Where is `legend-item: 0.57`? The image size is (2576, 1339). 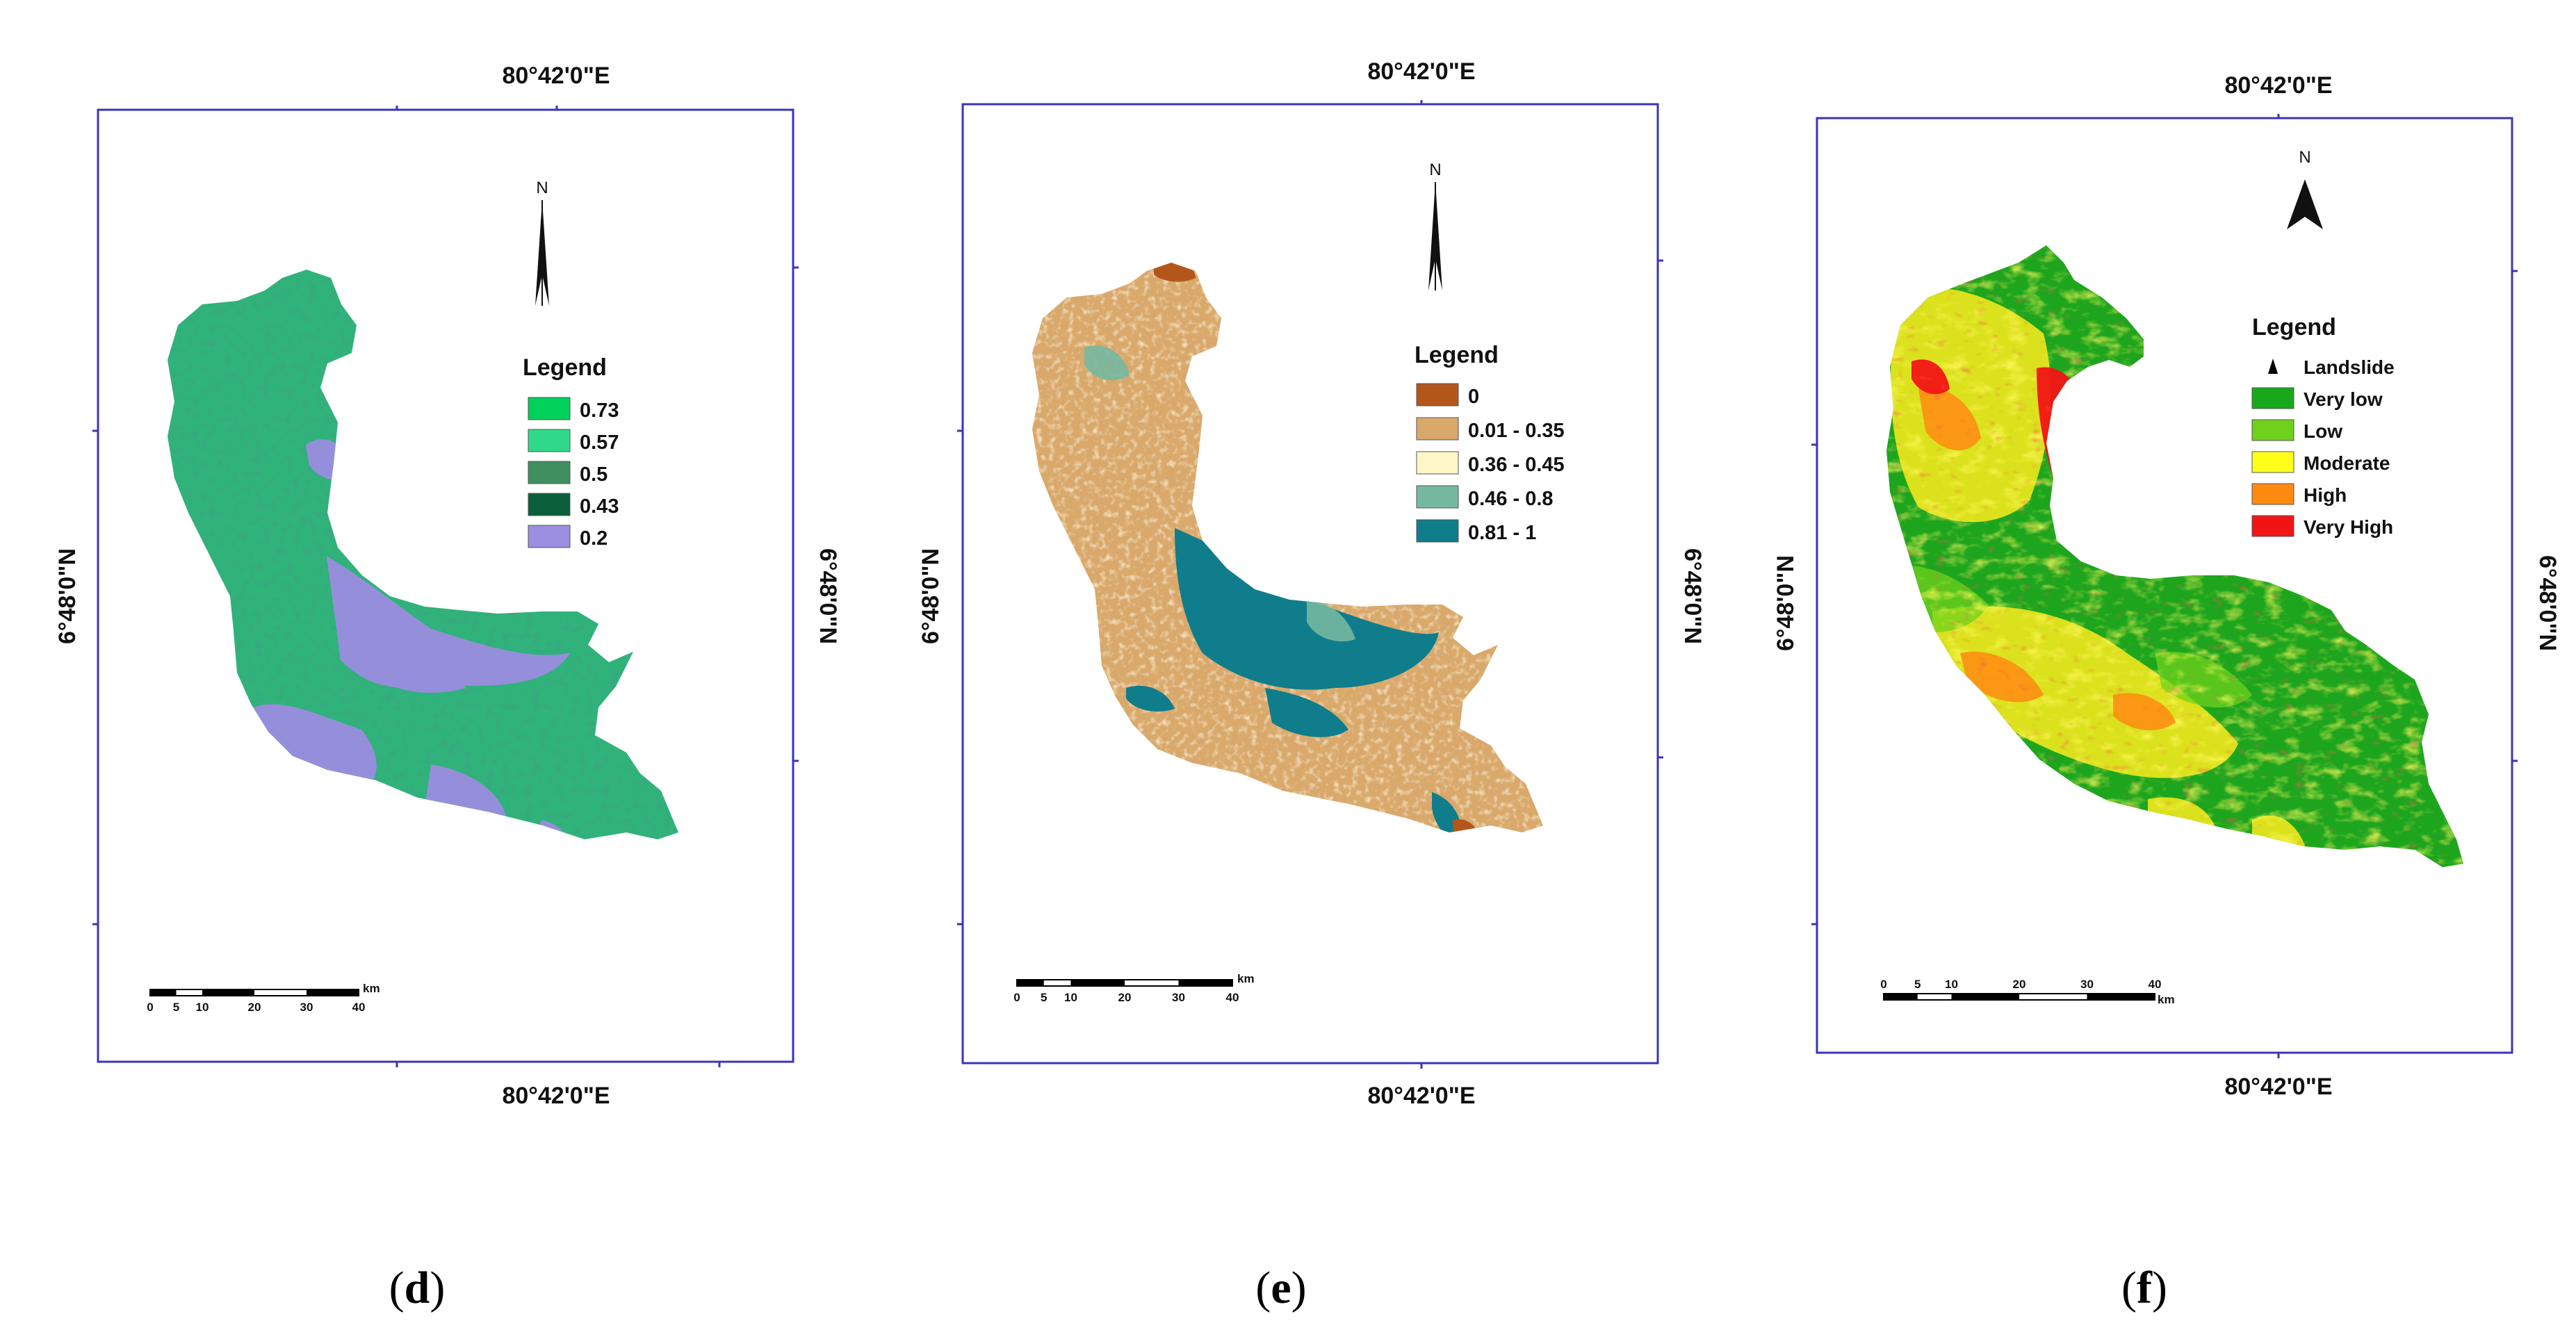
legend-item: 0.57 is located at coordinates (573, 442).